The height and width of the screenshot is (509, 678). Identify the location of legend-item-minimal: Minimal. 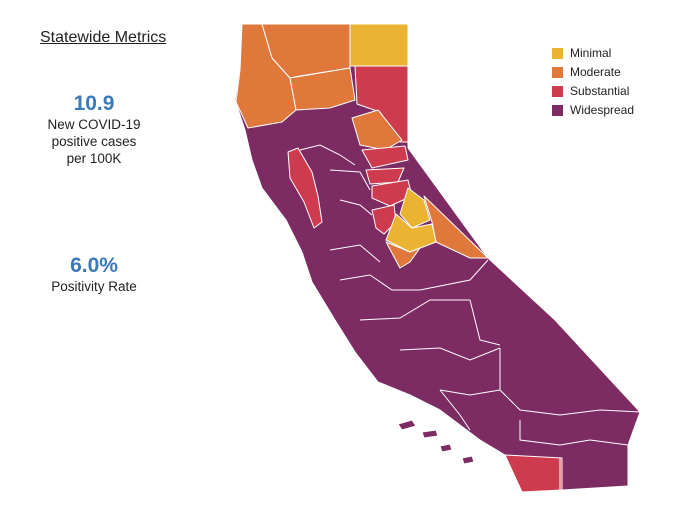
(593, 53).